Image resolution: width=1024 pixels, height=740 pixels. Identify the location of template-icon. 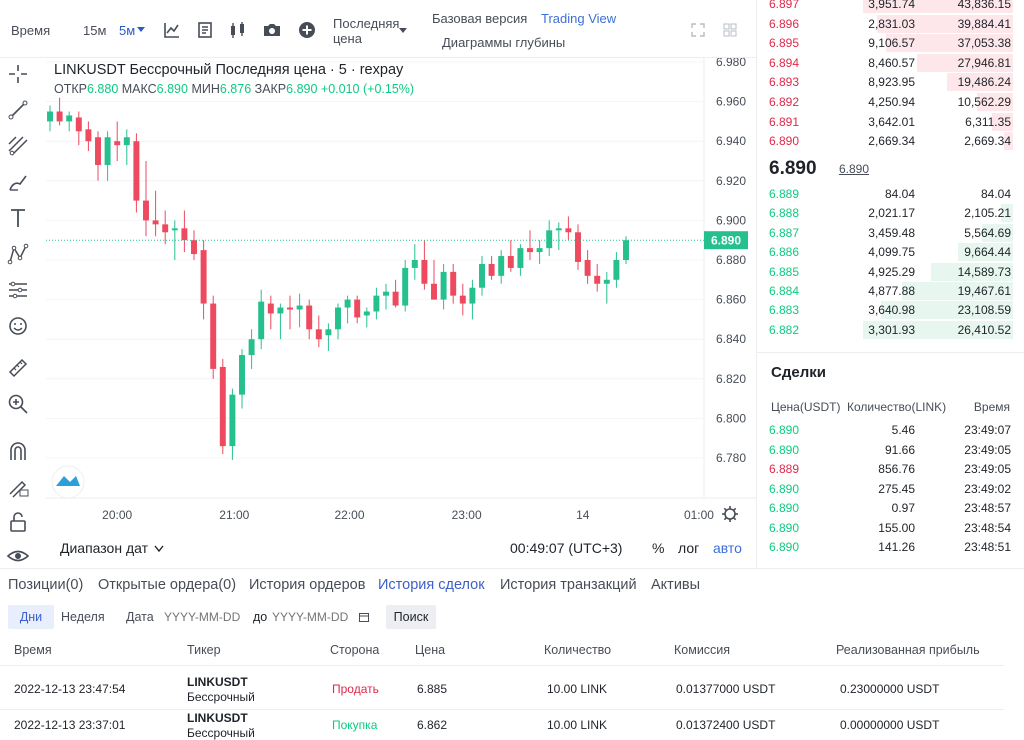
(205, 30).